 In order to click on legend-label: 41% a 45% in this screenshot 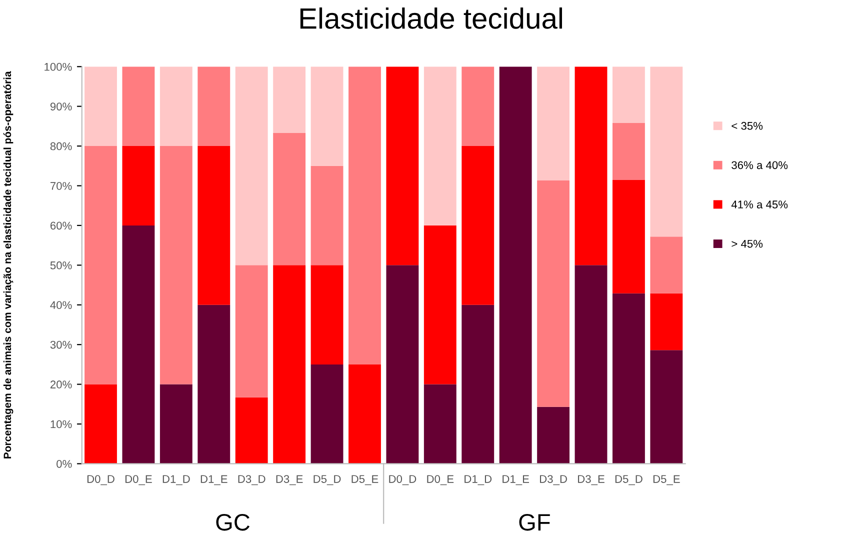, I will do `click(759, 204)`.